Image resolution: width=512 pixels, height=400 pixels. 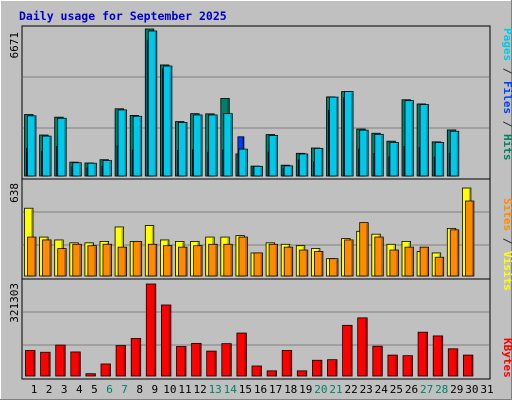 I want to click on x-tick-label: 6, so click(x=109, y=389).